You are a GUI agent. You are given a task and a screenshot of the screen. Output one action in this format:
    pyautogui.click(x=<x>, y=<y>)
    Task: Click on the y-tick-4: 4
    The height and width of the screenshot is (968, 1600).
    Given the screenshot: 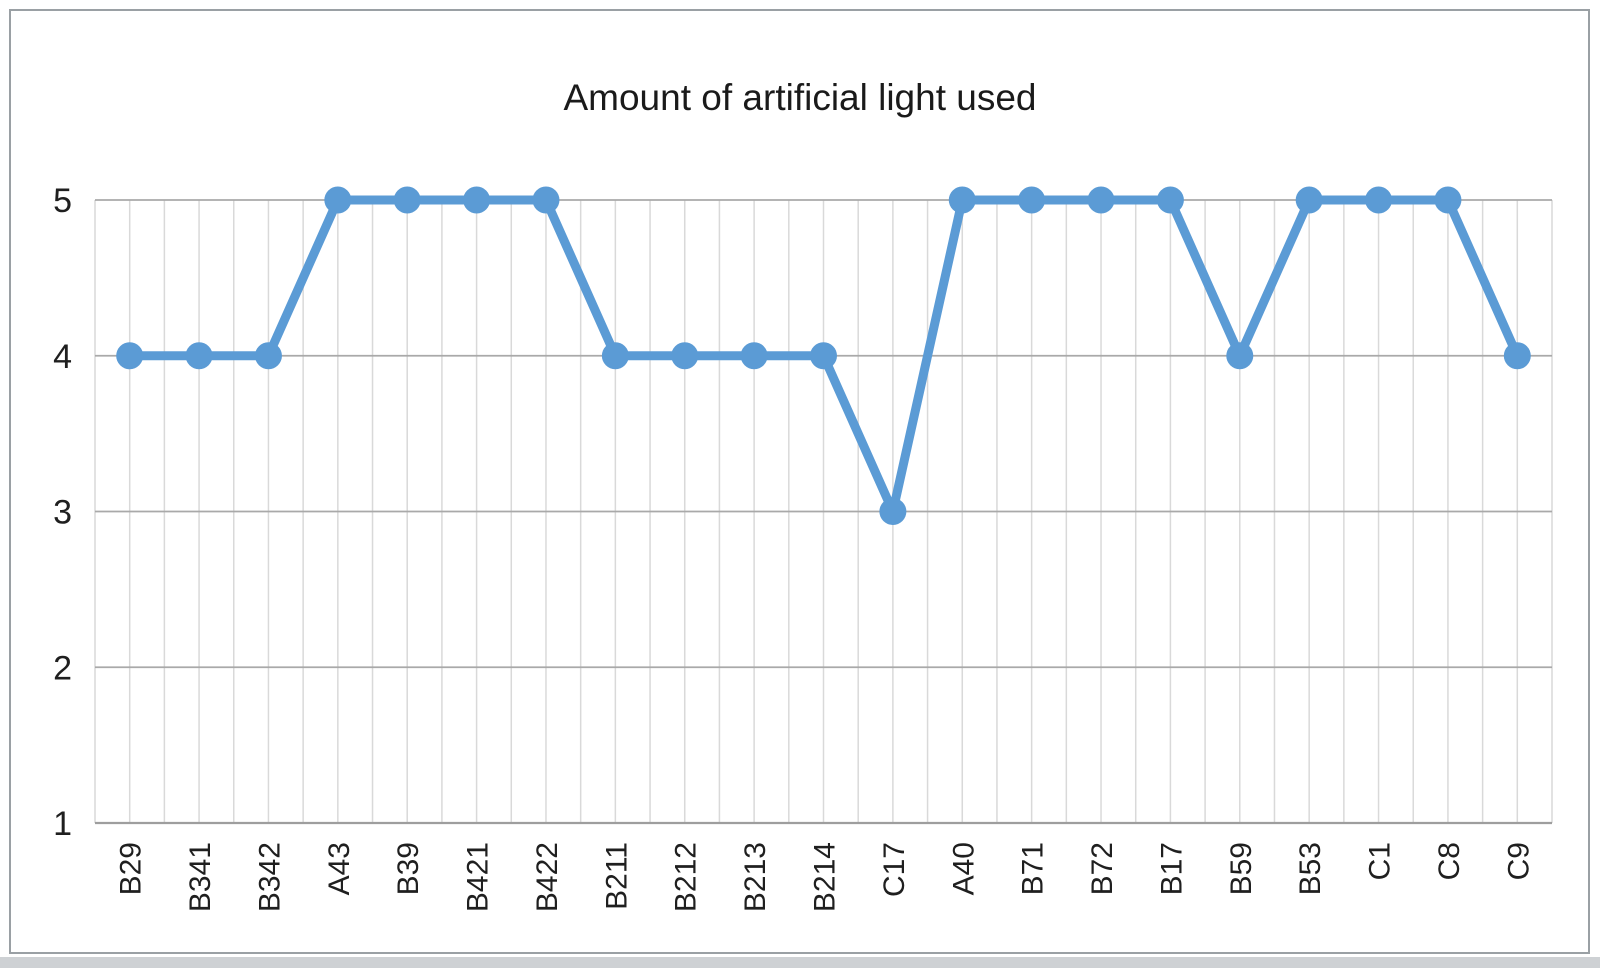 What is the action you would take?
    pyautogui.click(x=62, y=357)
    